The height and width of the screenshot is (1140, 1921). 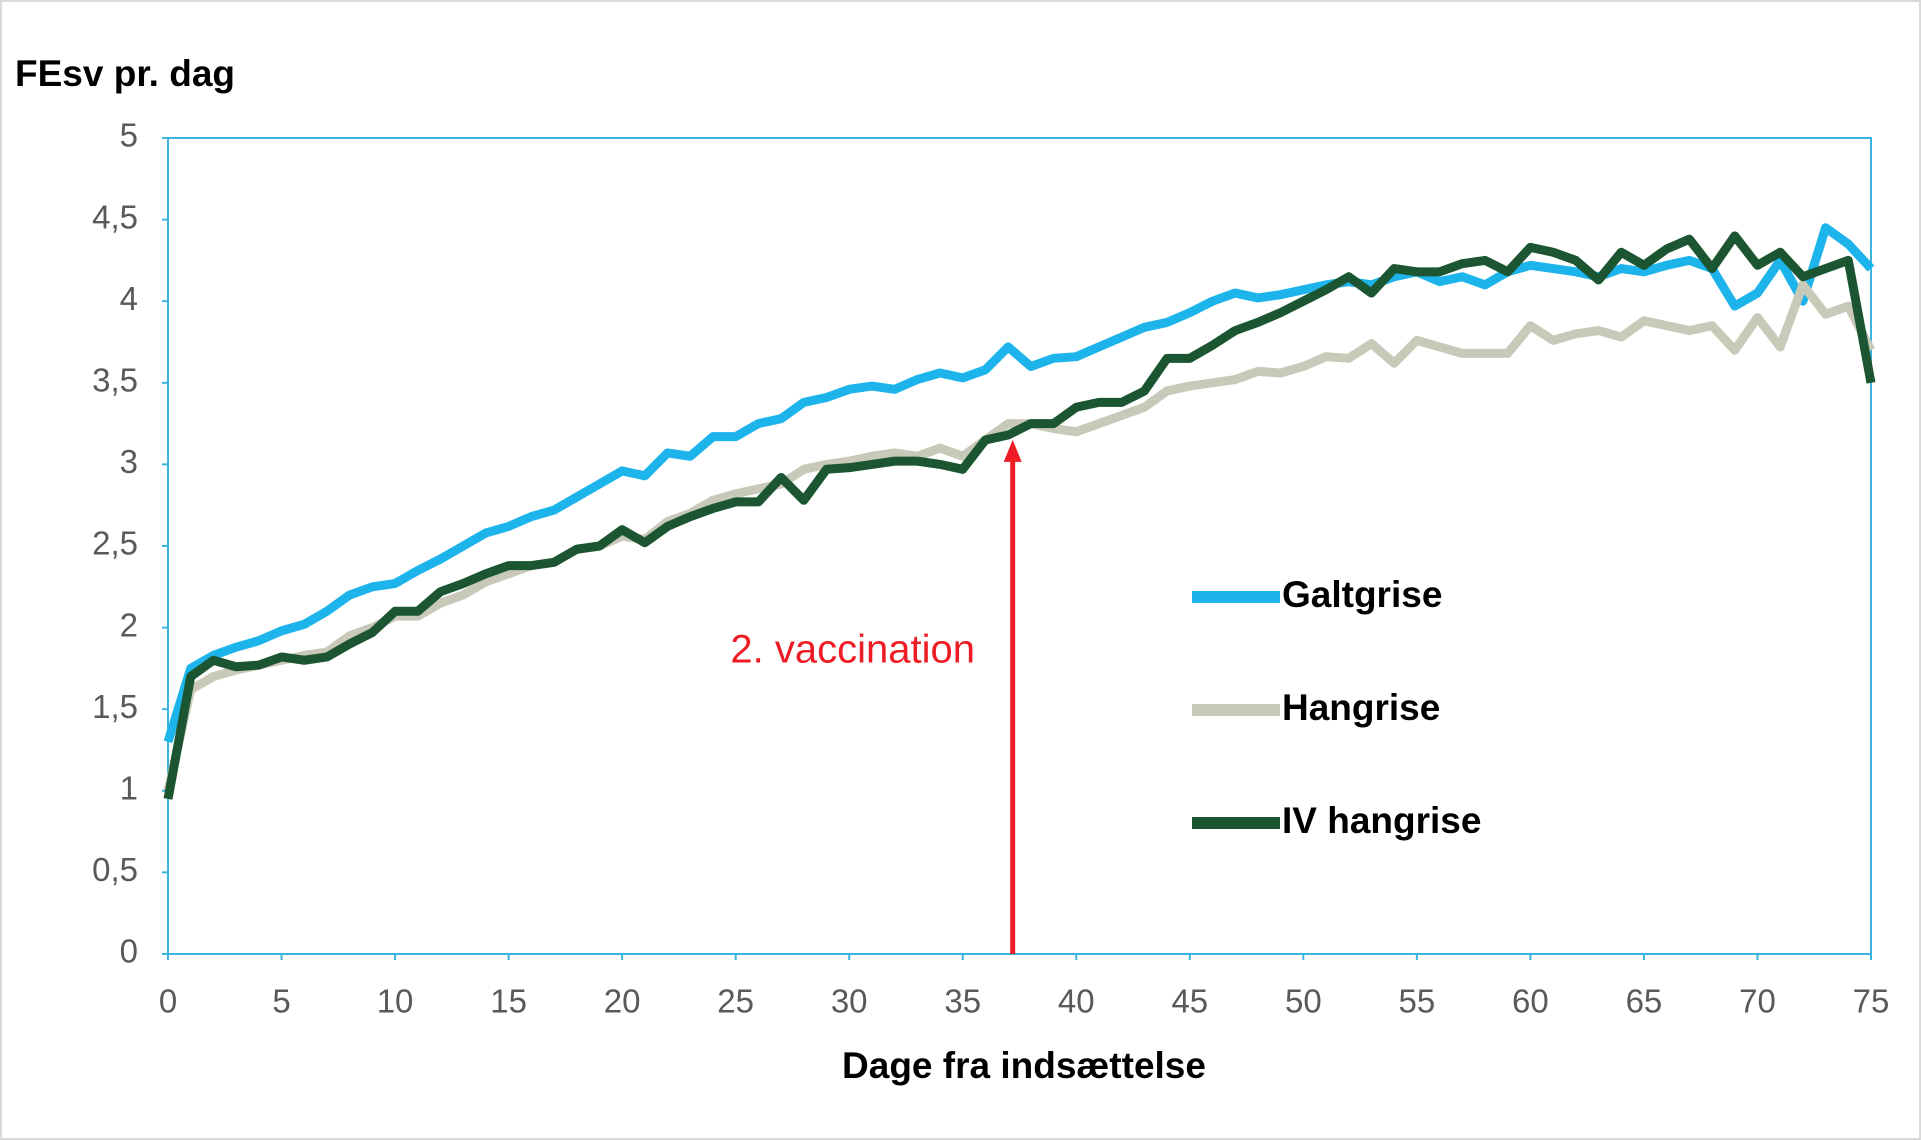 What do you see at coordinates (125, 73) in the screenshot?
I see `y-axis-label: FEsv pr. dag` at bounding box center [125, 73].